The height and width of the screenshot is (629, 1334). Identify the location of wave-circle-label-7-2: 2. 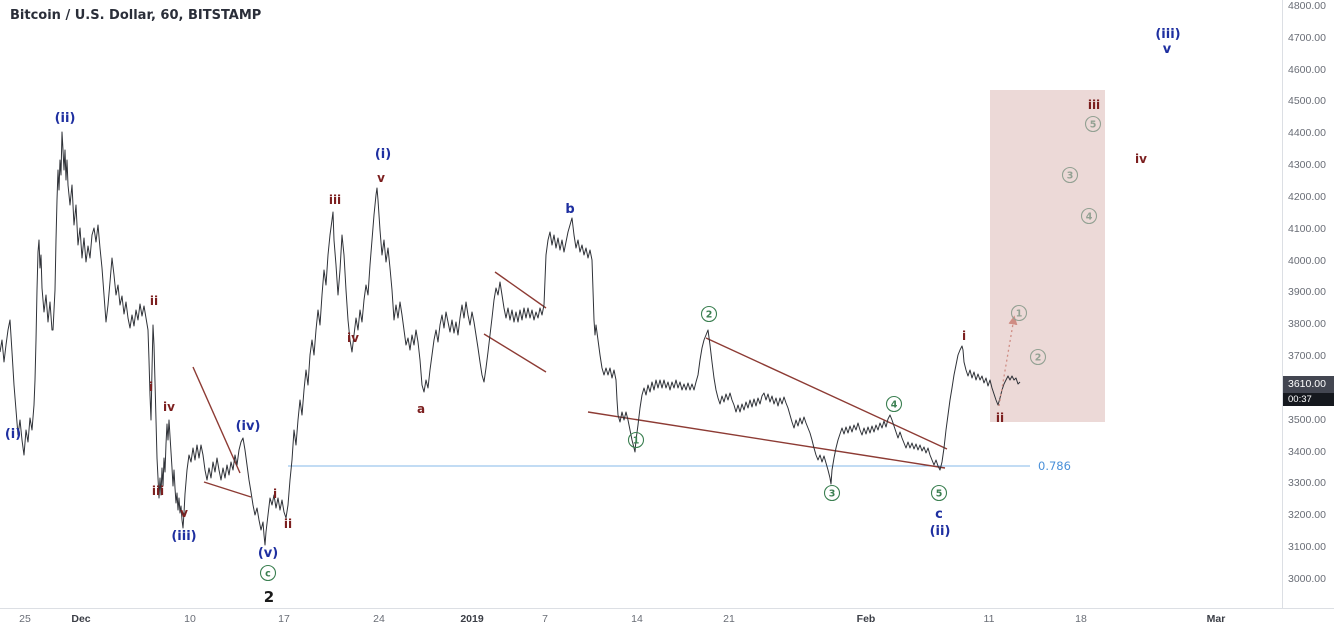
(1038, 358).